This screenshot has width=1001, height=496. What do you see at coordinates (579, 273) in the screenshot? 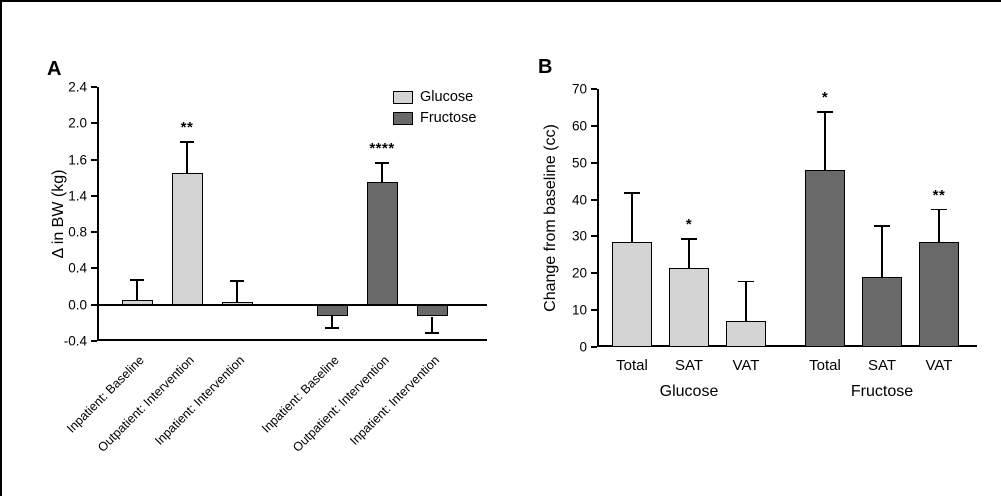
I see `y-tick-label: 20` at bounding box center [579, 273].